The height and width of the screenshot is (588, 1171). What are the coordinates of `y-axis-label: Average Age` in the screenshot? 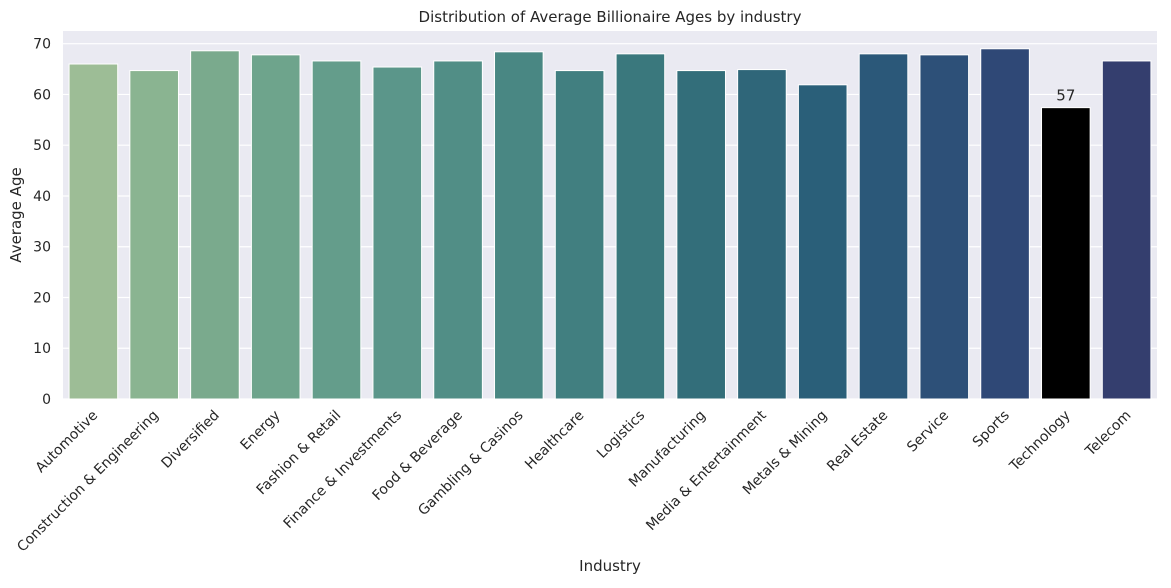 It's located at (16, 214).